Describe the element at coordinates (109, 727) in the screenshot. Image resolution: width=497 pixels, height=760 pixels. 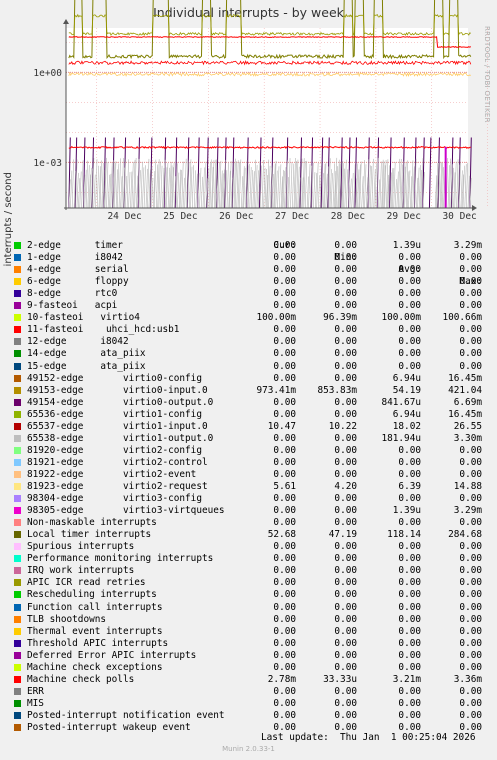
I see `legend-name: Posted-interrupt wakeup event` at that location.